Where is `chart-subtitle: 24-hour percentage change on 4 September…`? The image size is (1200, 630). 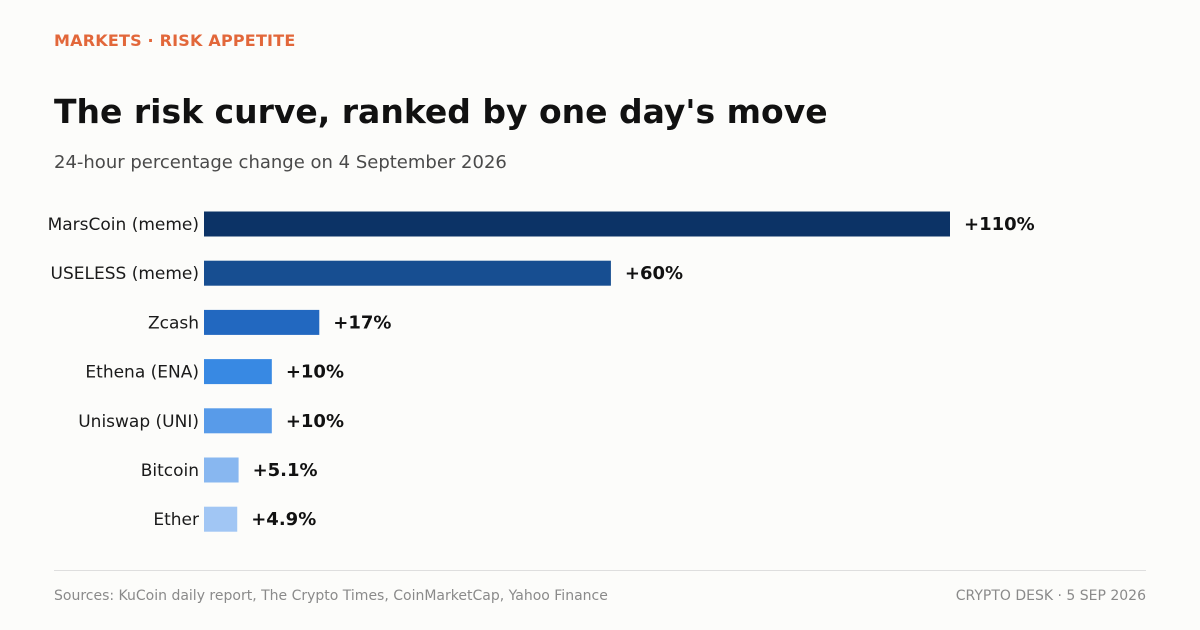
chart-subtitle: 24-hour percentage change on 4 September… is located at coordinates (280, 162).